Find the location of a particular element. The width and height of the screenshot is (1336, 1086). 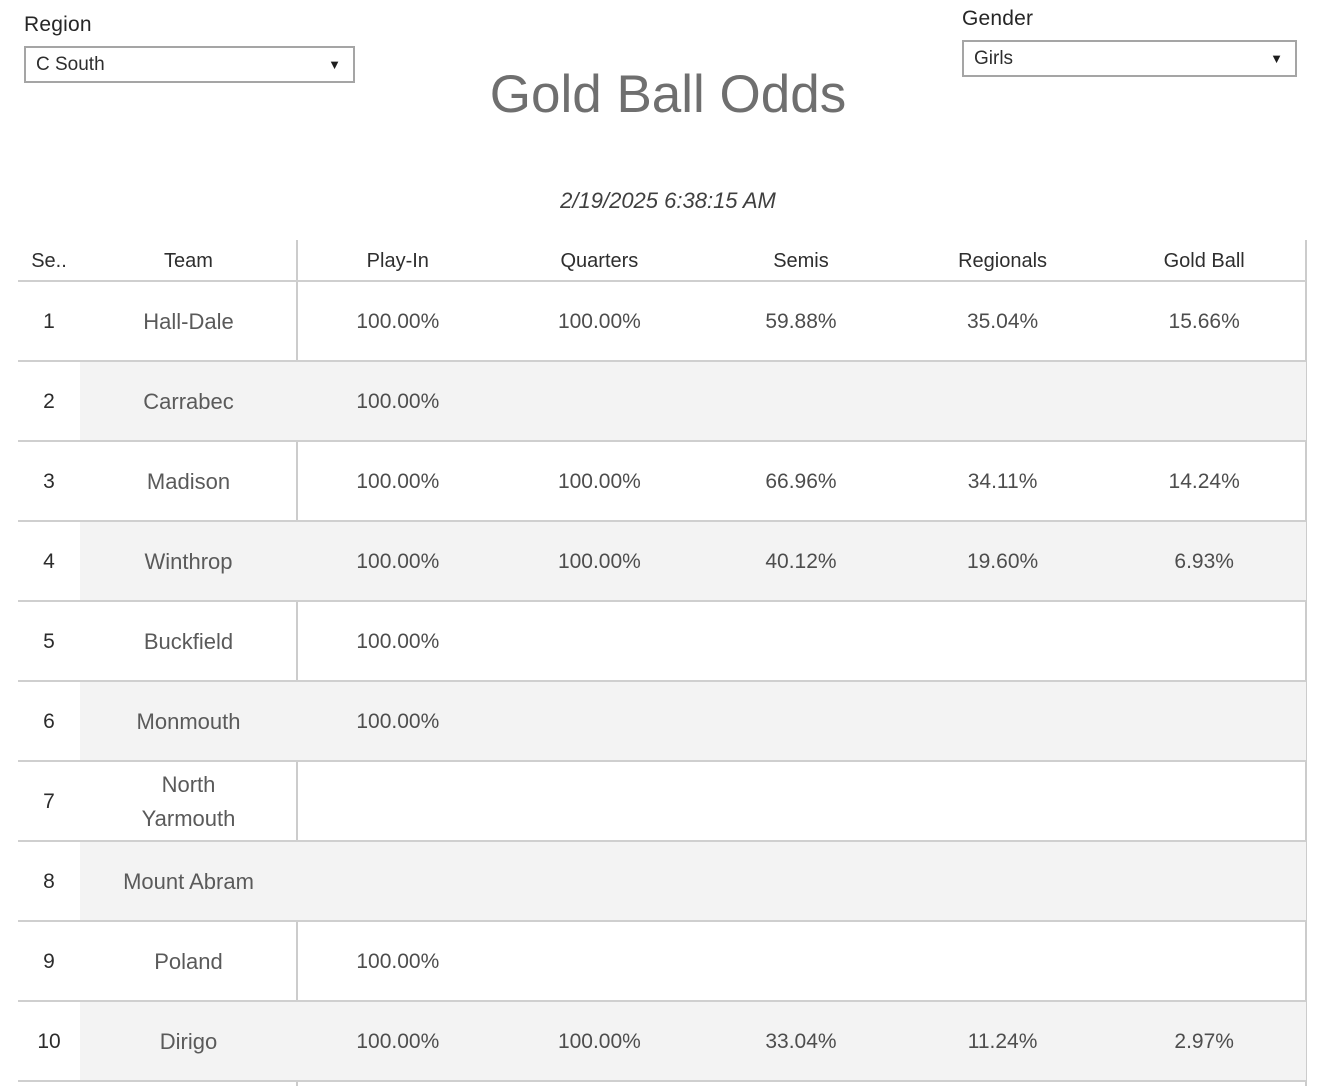

last-updated-timestamp: 2/19/2025 6:38:15 AM is located at coordinates (668, 200).